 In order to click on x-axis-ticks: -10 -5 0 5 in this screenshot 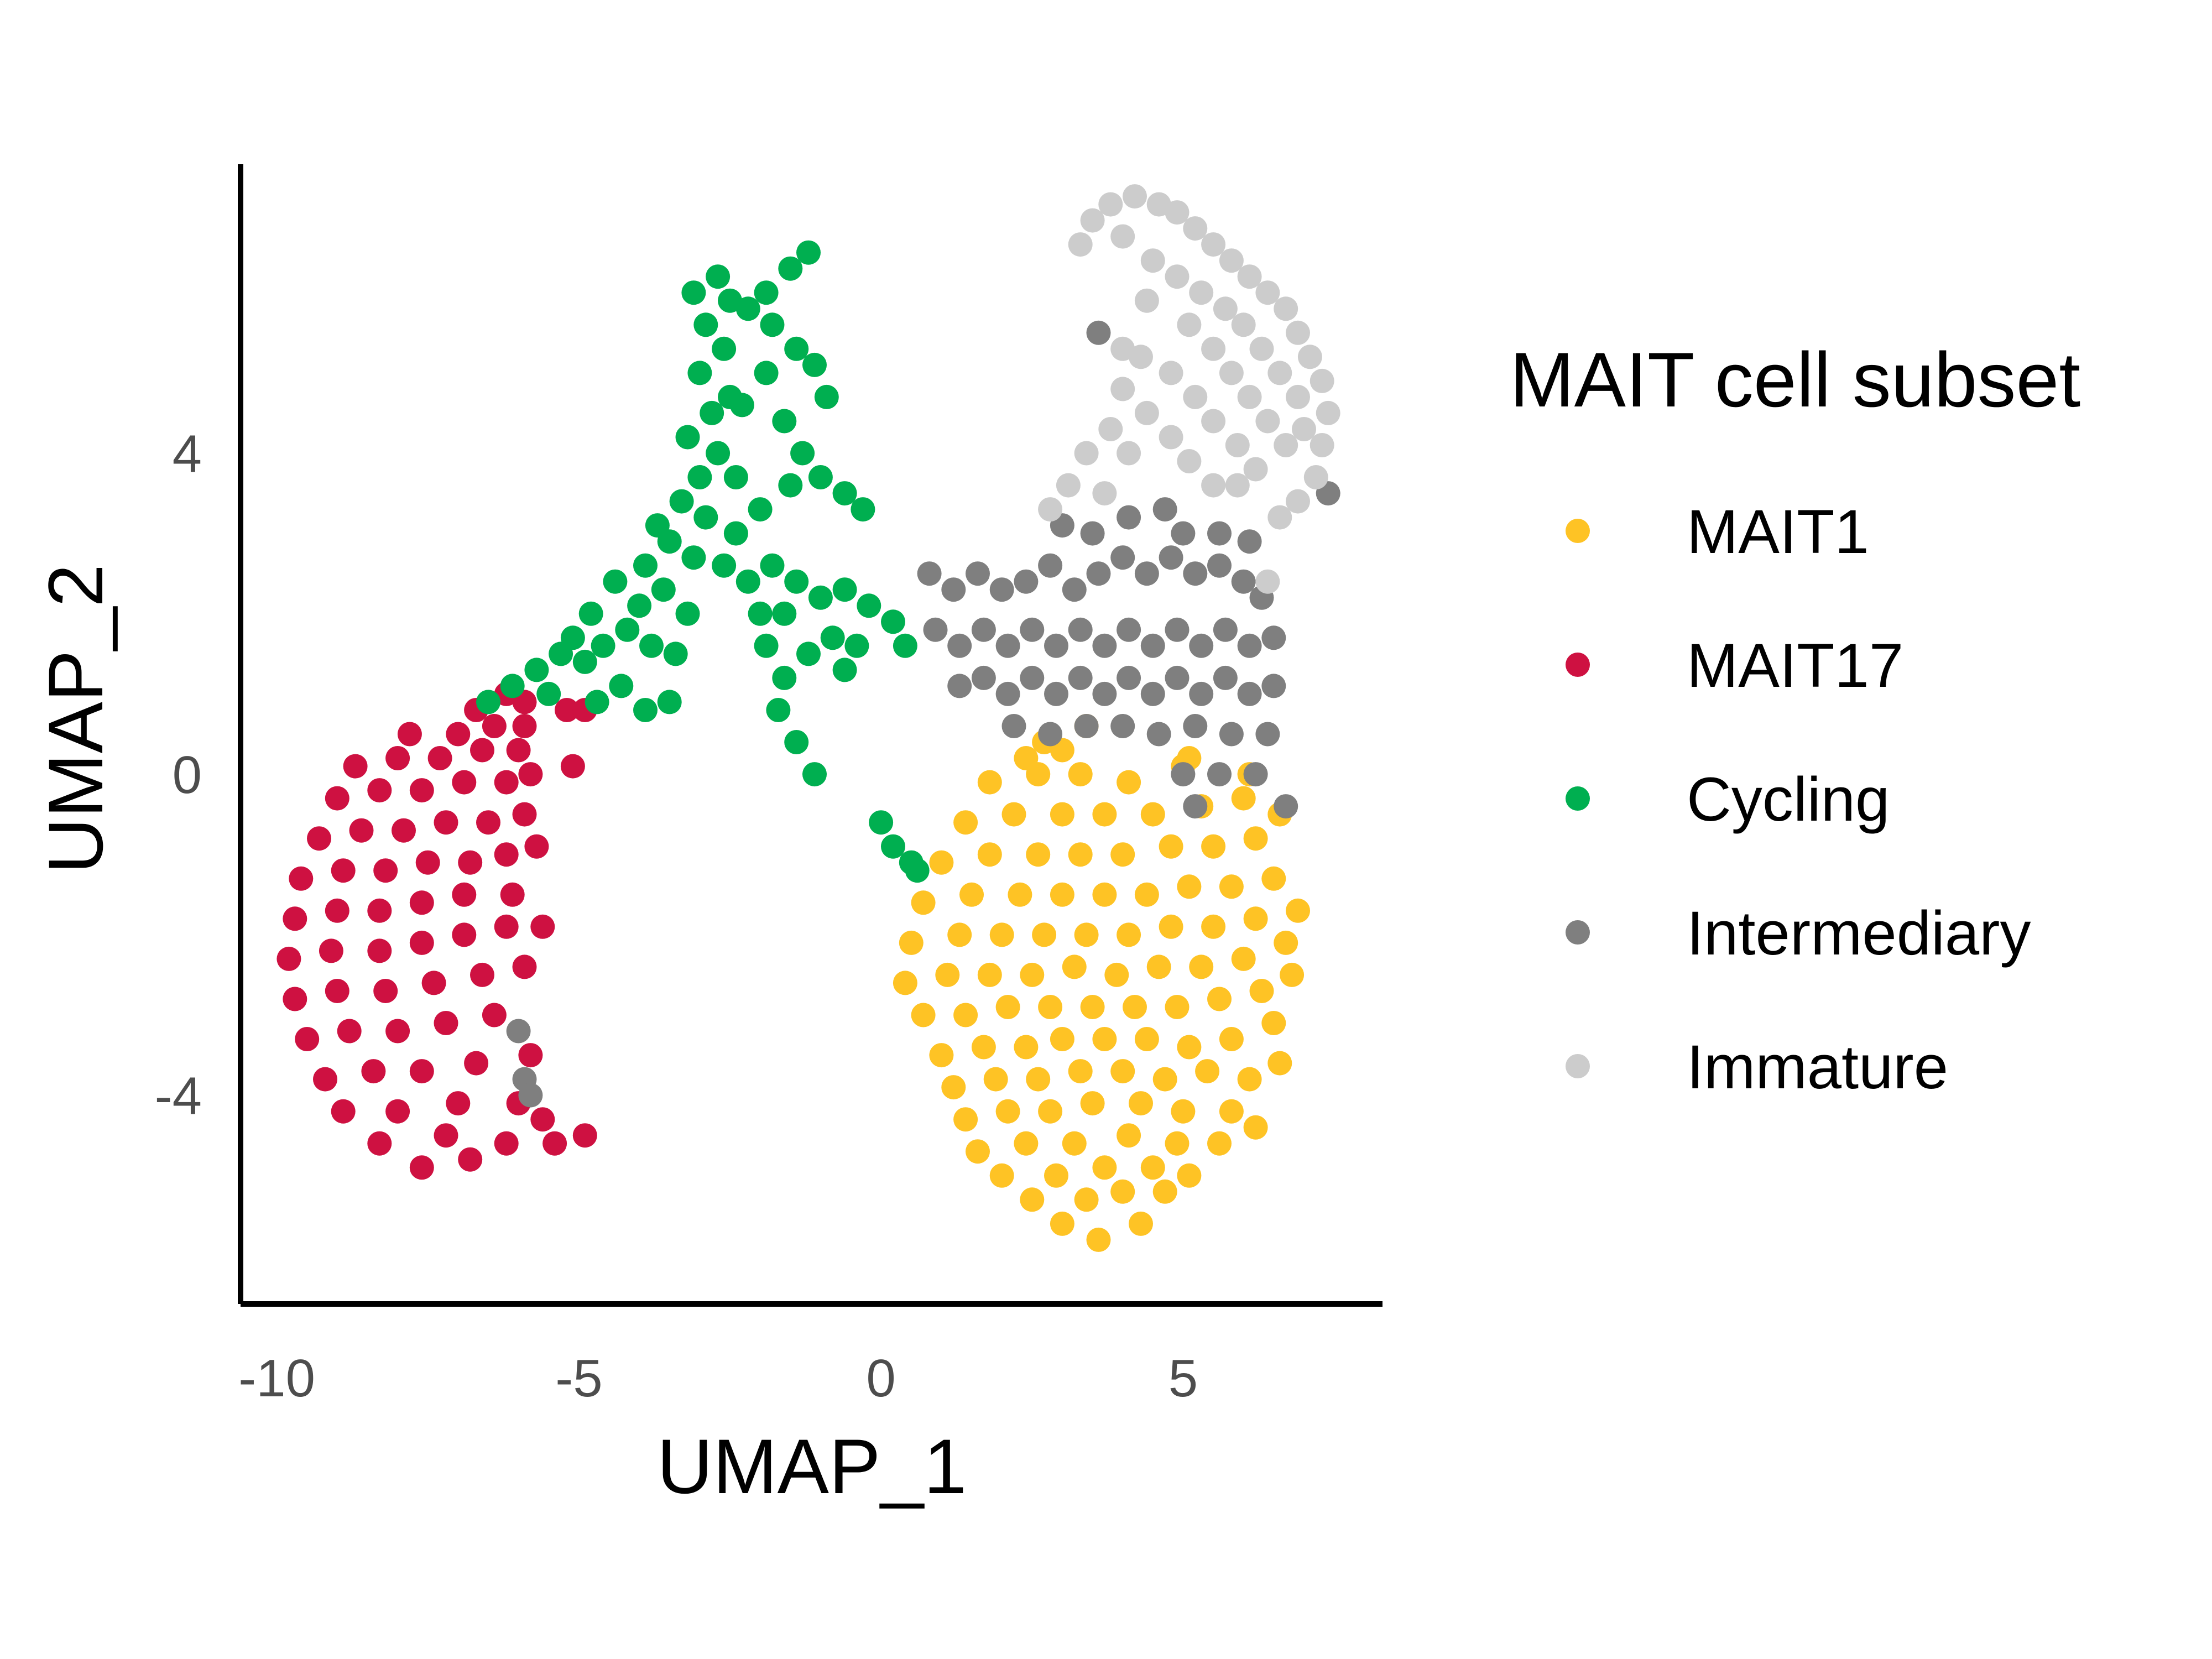, I will do `click(718, 1378)`.